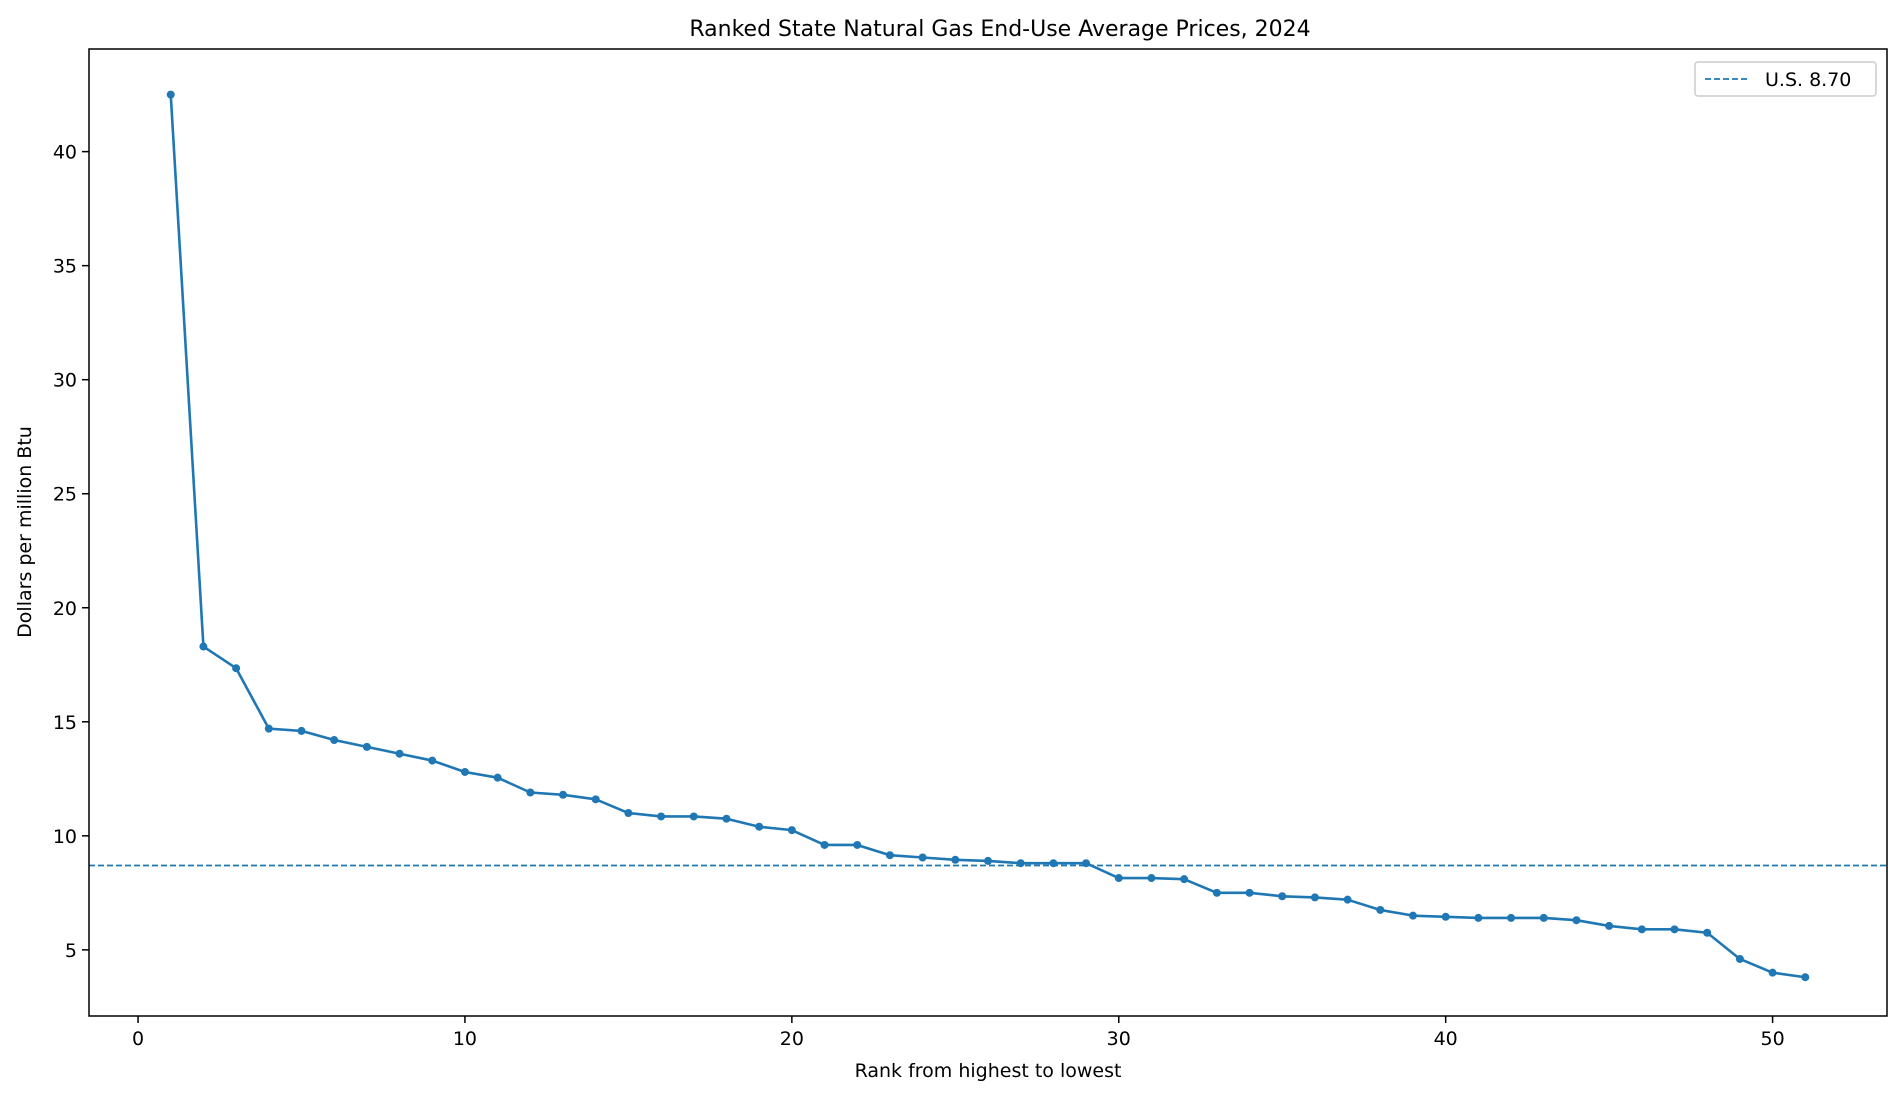 This screenshot has width=1901, height=1100. What do you see at coordinates (65, 381) in the screenshot?
I see `y-tick-label: 30` at bounding box center [65, 381].